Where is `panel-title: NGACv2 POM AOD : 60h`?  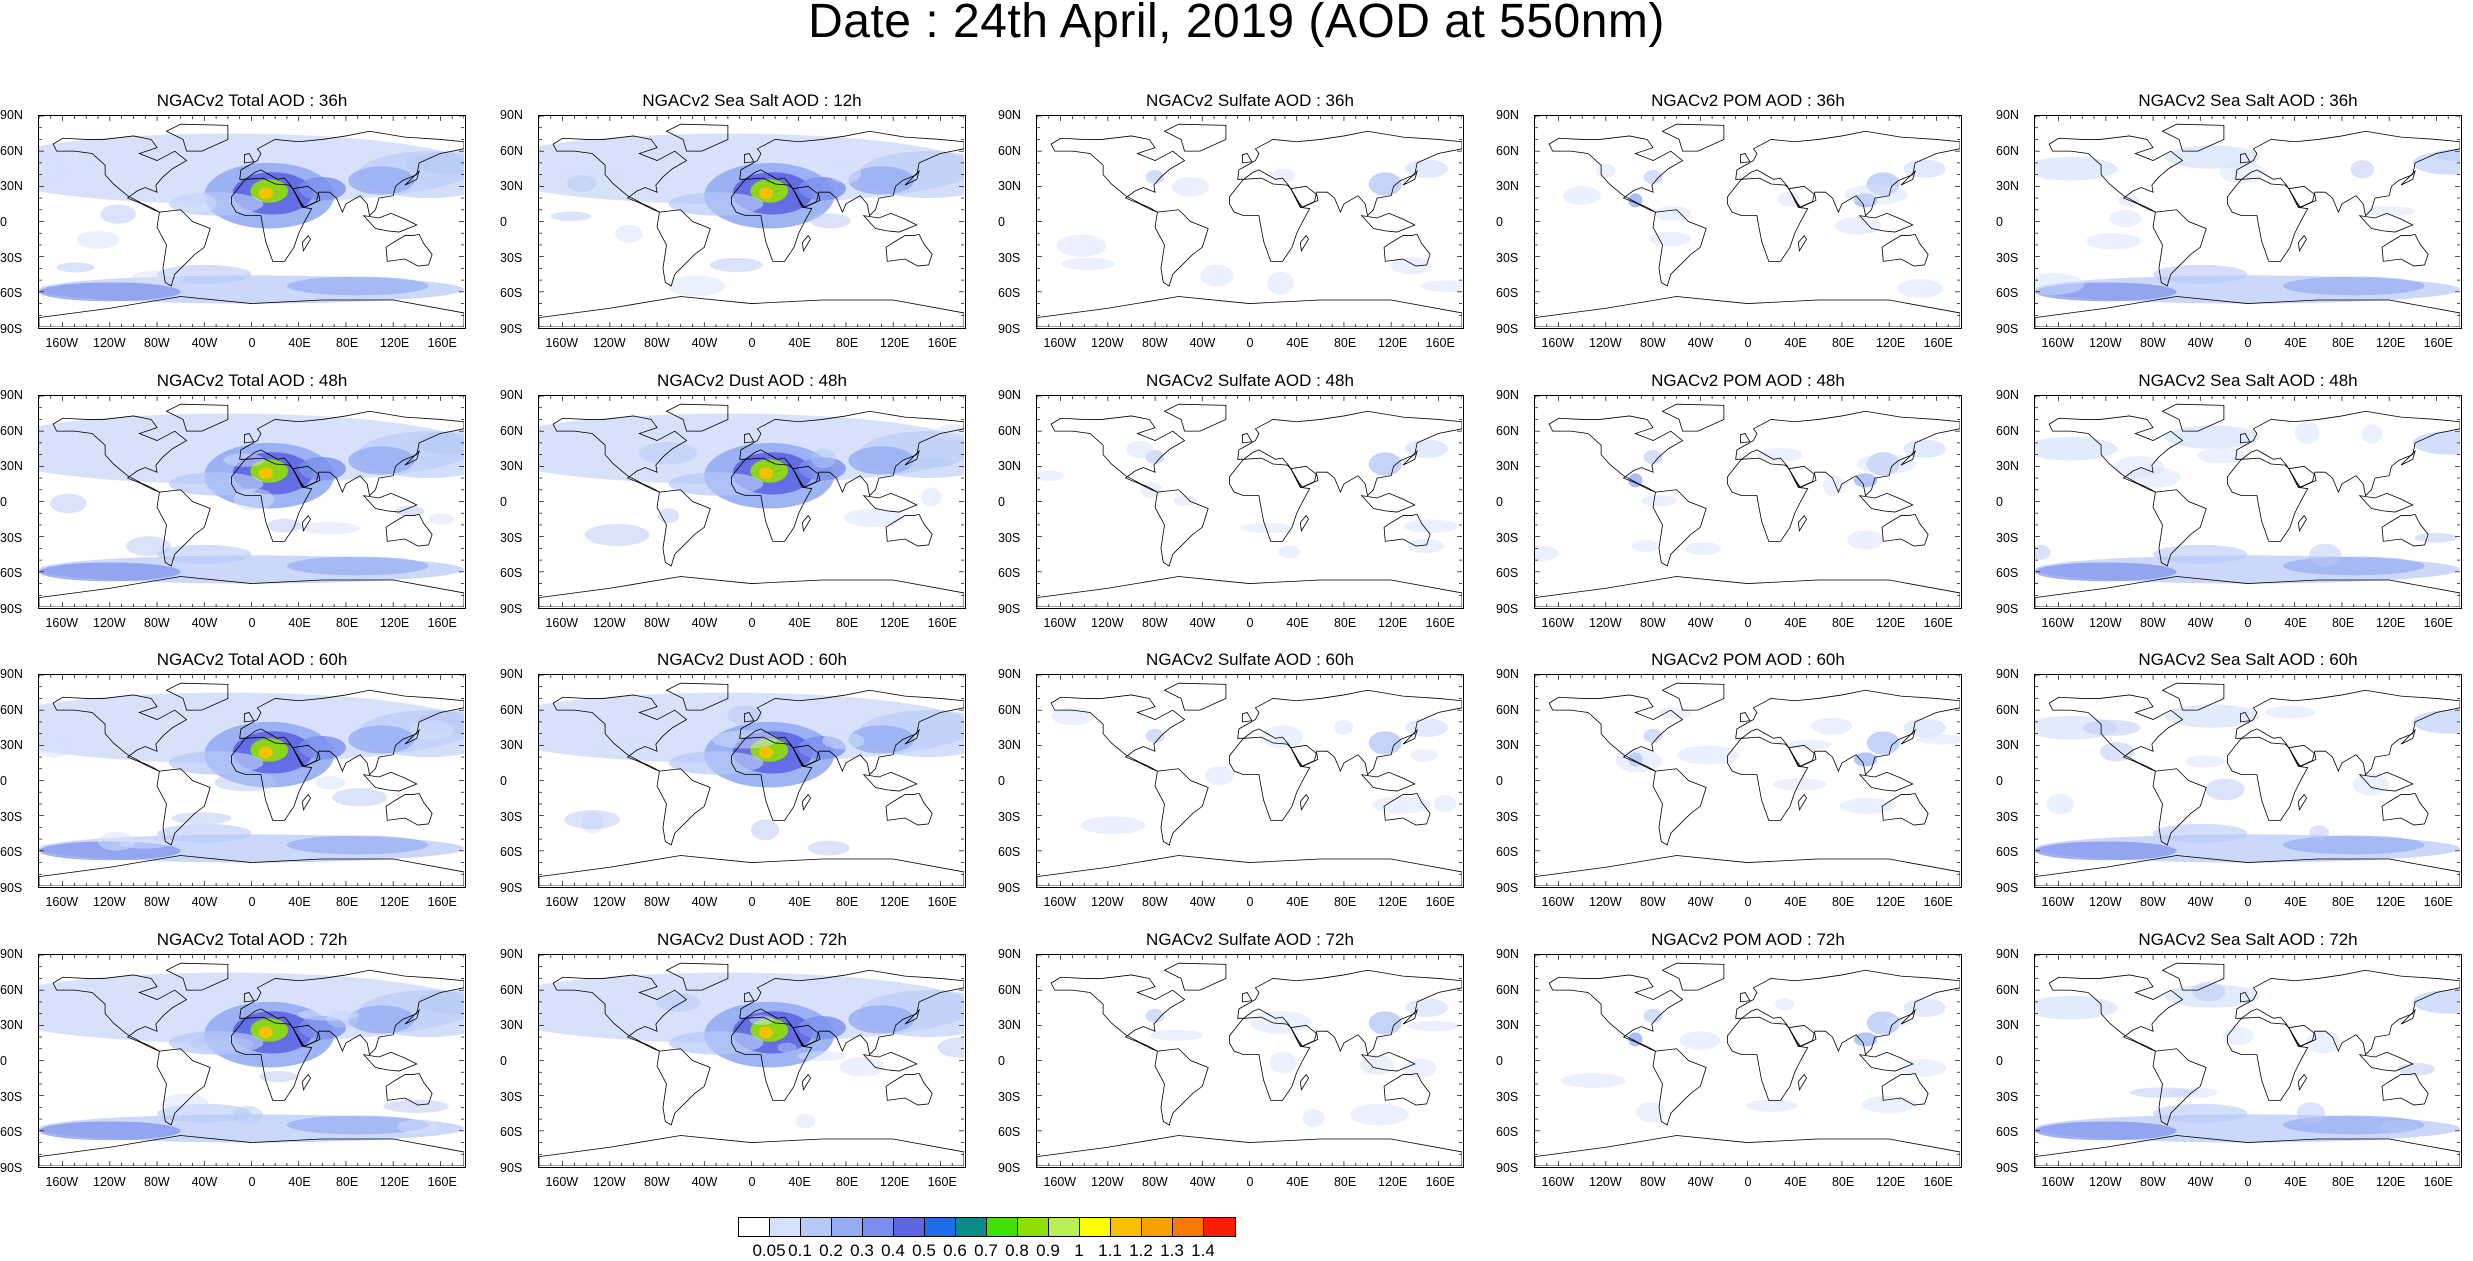 panel-title: NGACv2 POM AOD : 60h is located at coordinates (1748, 659).